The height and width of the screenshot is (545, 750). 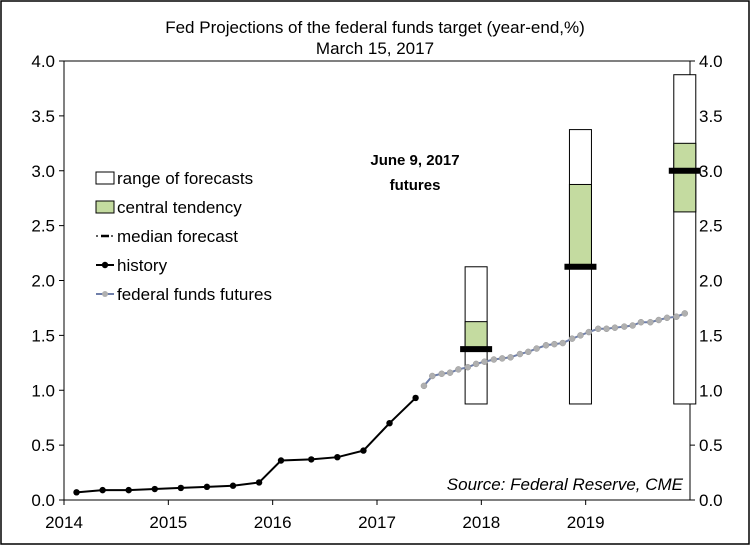 What do you see at coordinates (481, 522) in the screenshot?
I see `x-tick-label: 2018` at bounding box center [481, 522].